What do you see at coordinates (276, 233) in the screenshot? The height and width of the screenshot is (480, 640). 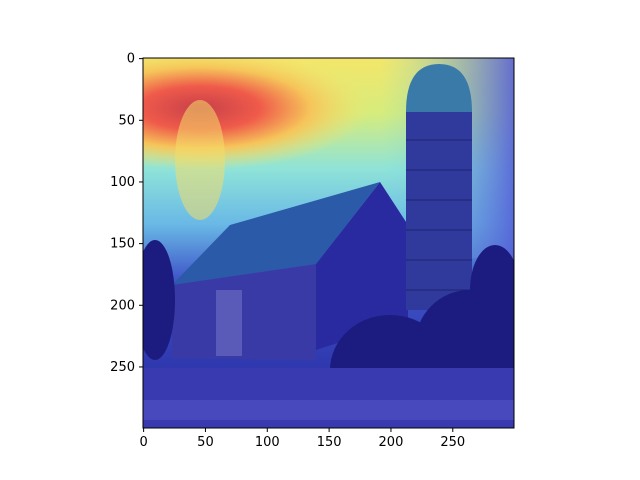 I see `barn-roof` at bounding box center [276, 233].